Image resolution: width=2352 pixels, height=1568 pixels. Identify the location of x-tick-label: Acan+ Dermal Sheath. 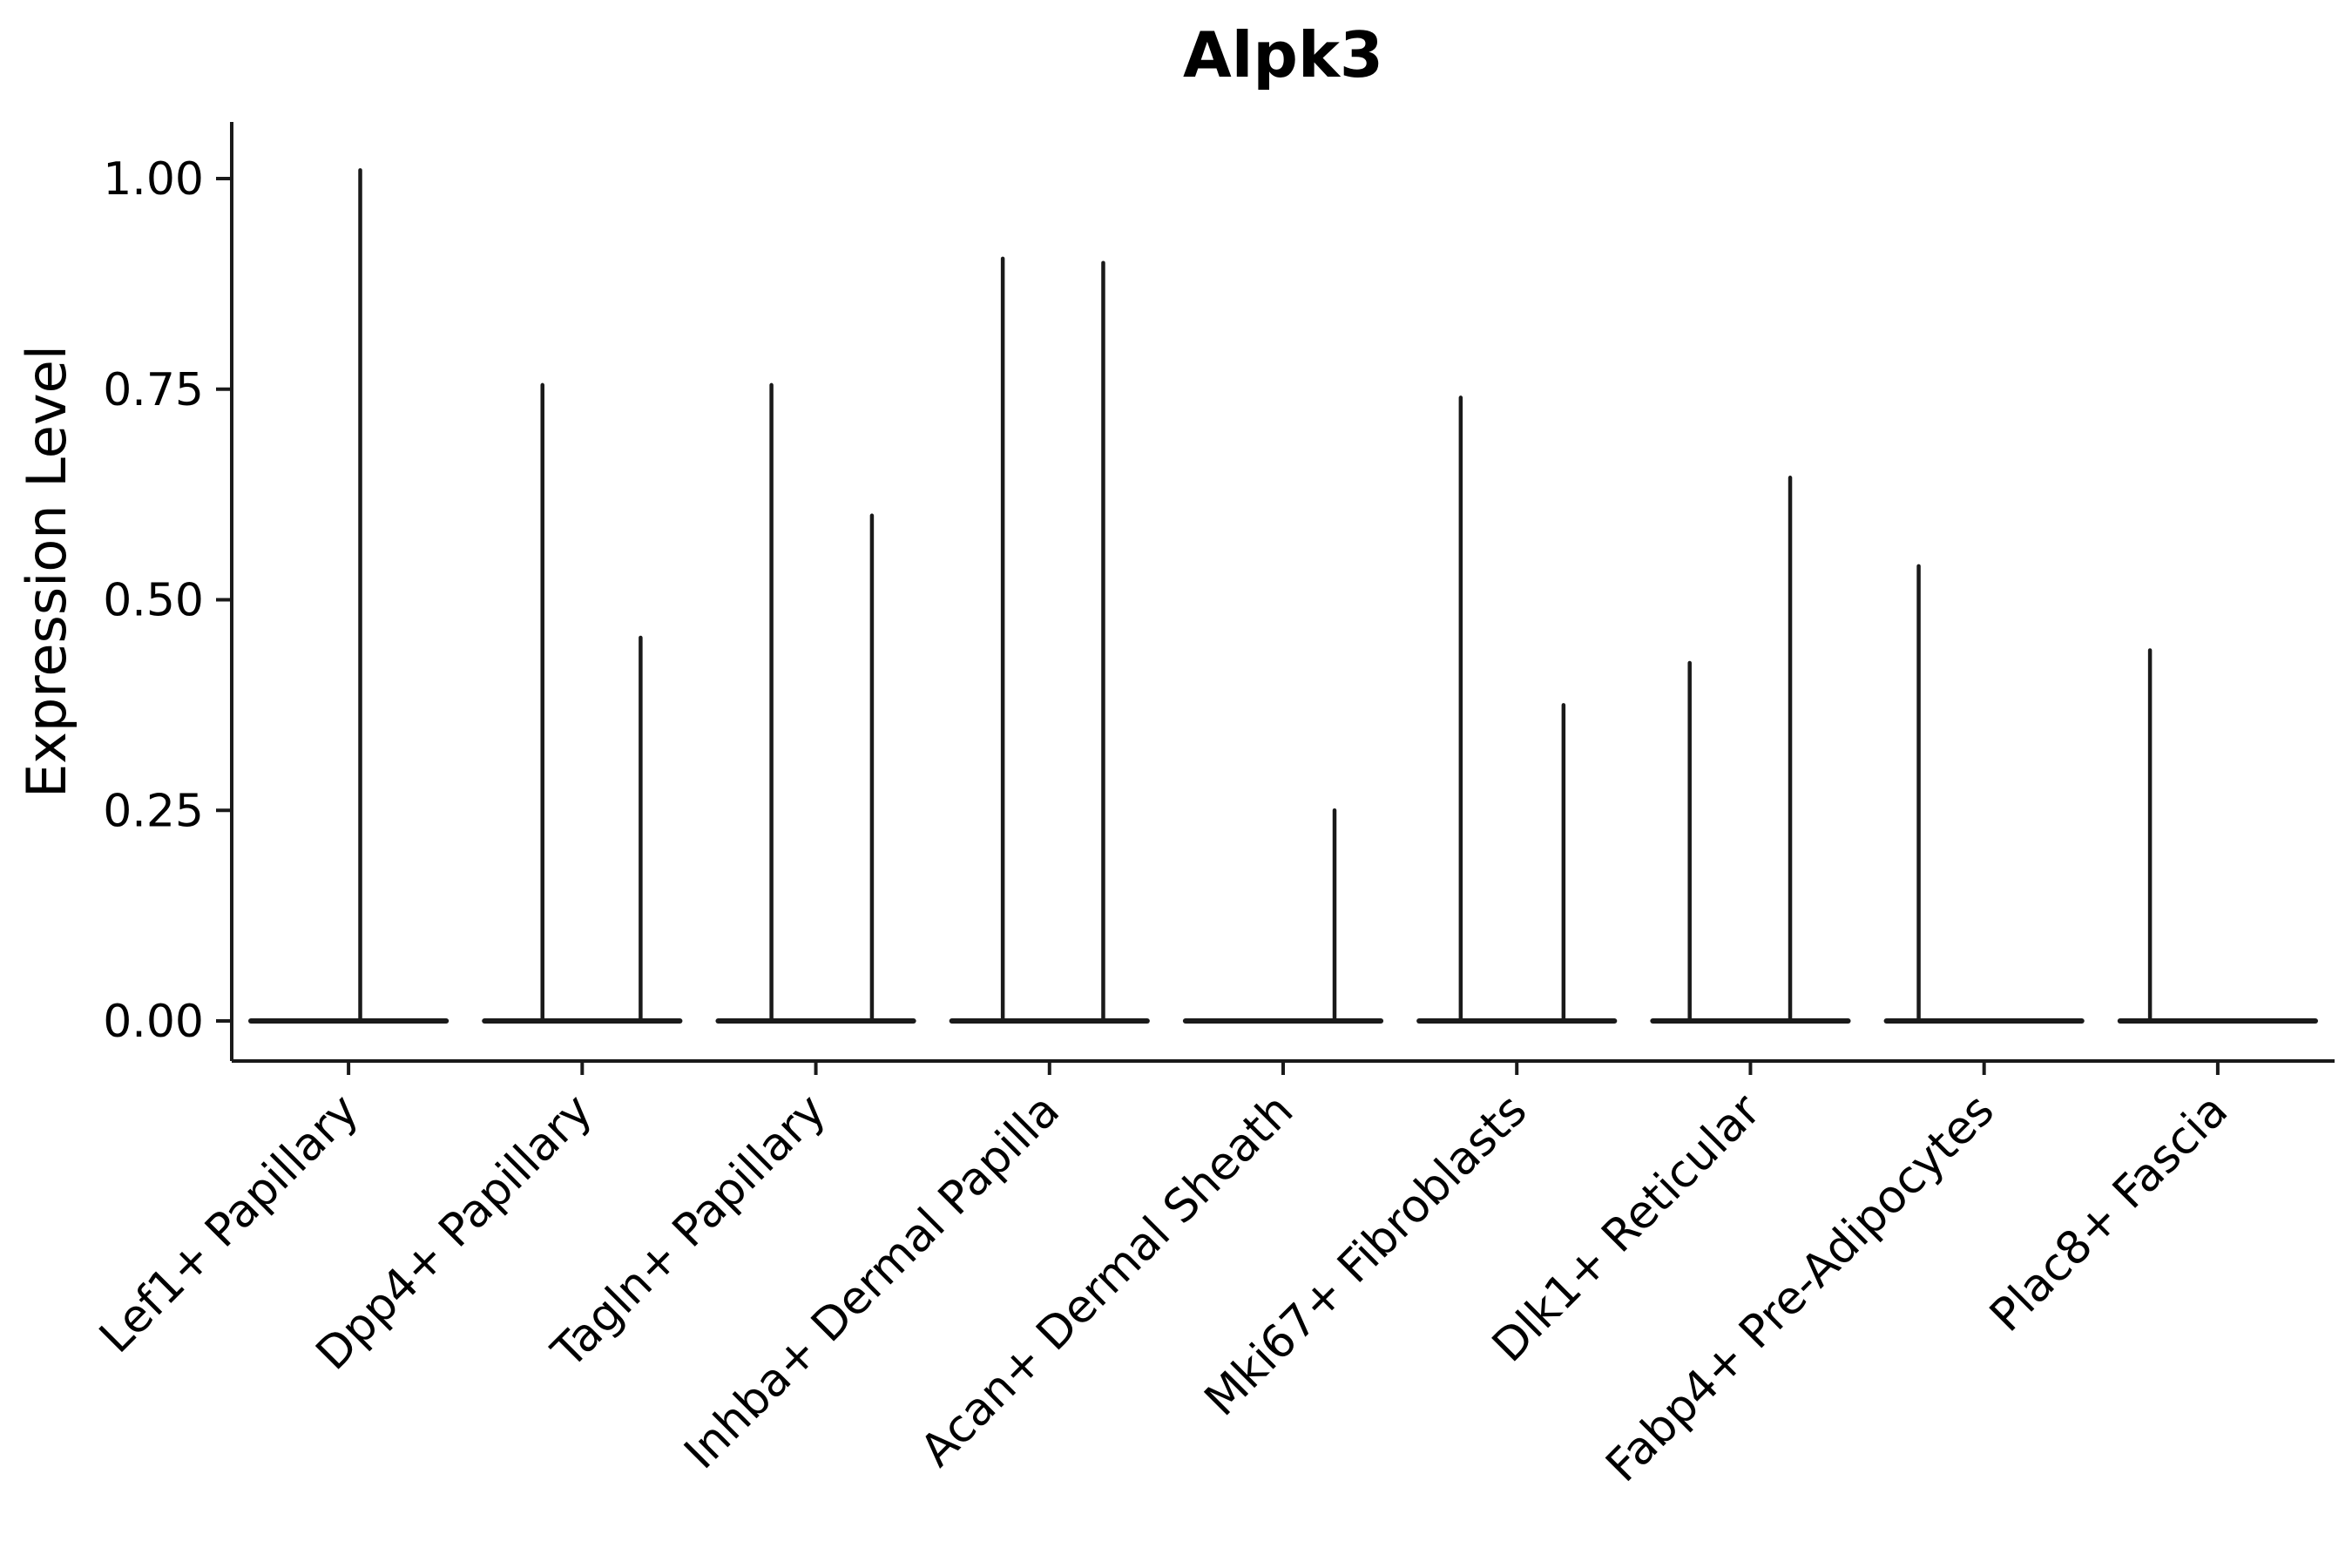
(1107, 1281).